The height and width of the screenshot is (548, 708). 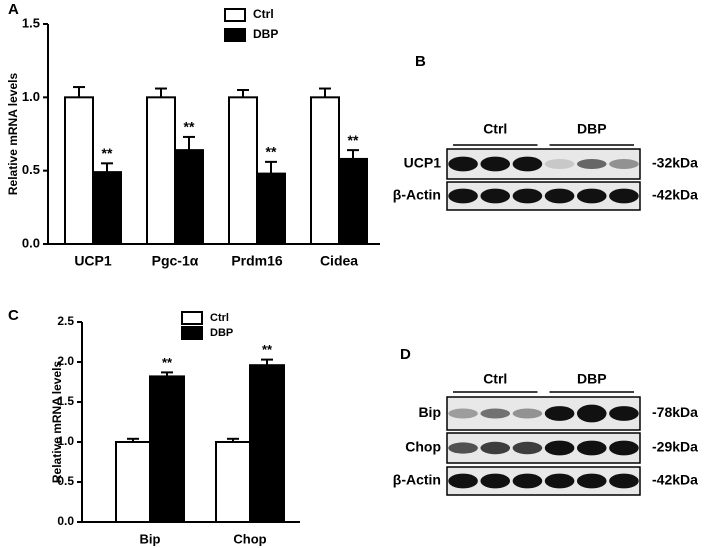 What do you see at coordinates (65, 521) in the screenshot?
I see `y-tick-label: 0.0` at bounding box center [65, 521].